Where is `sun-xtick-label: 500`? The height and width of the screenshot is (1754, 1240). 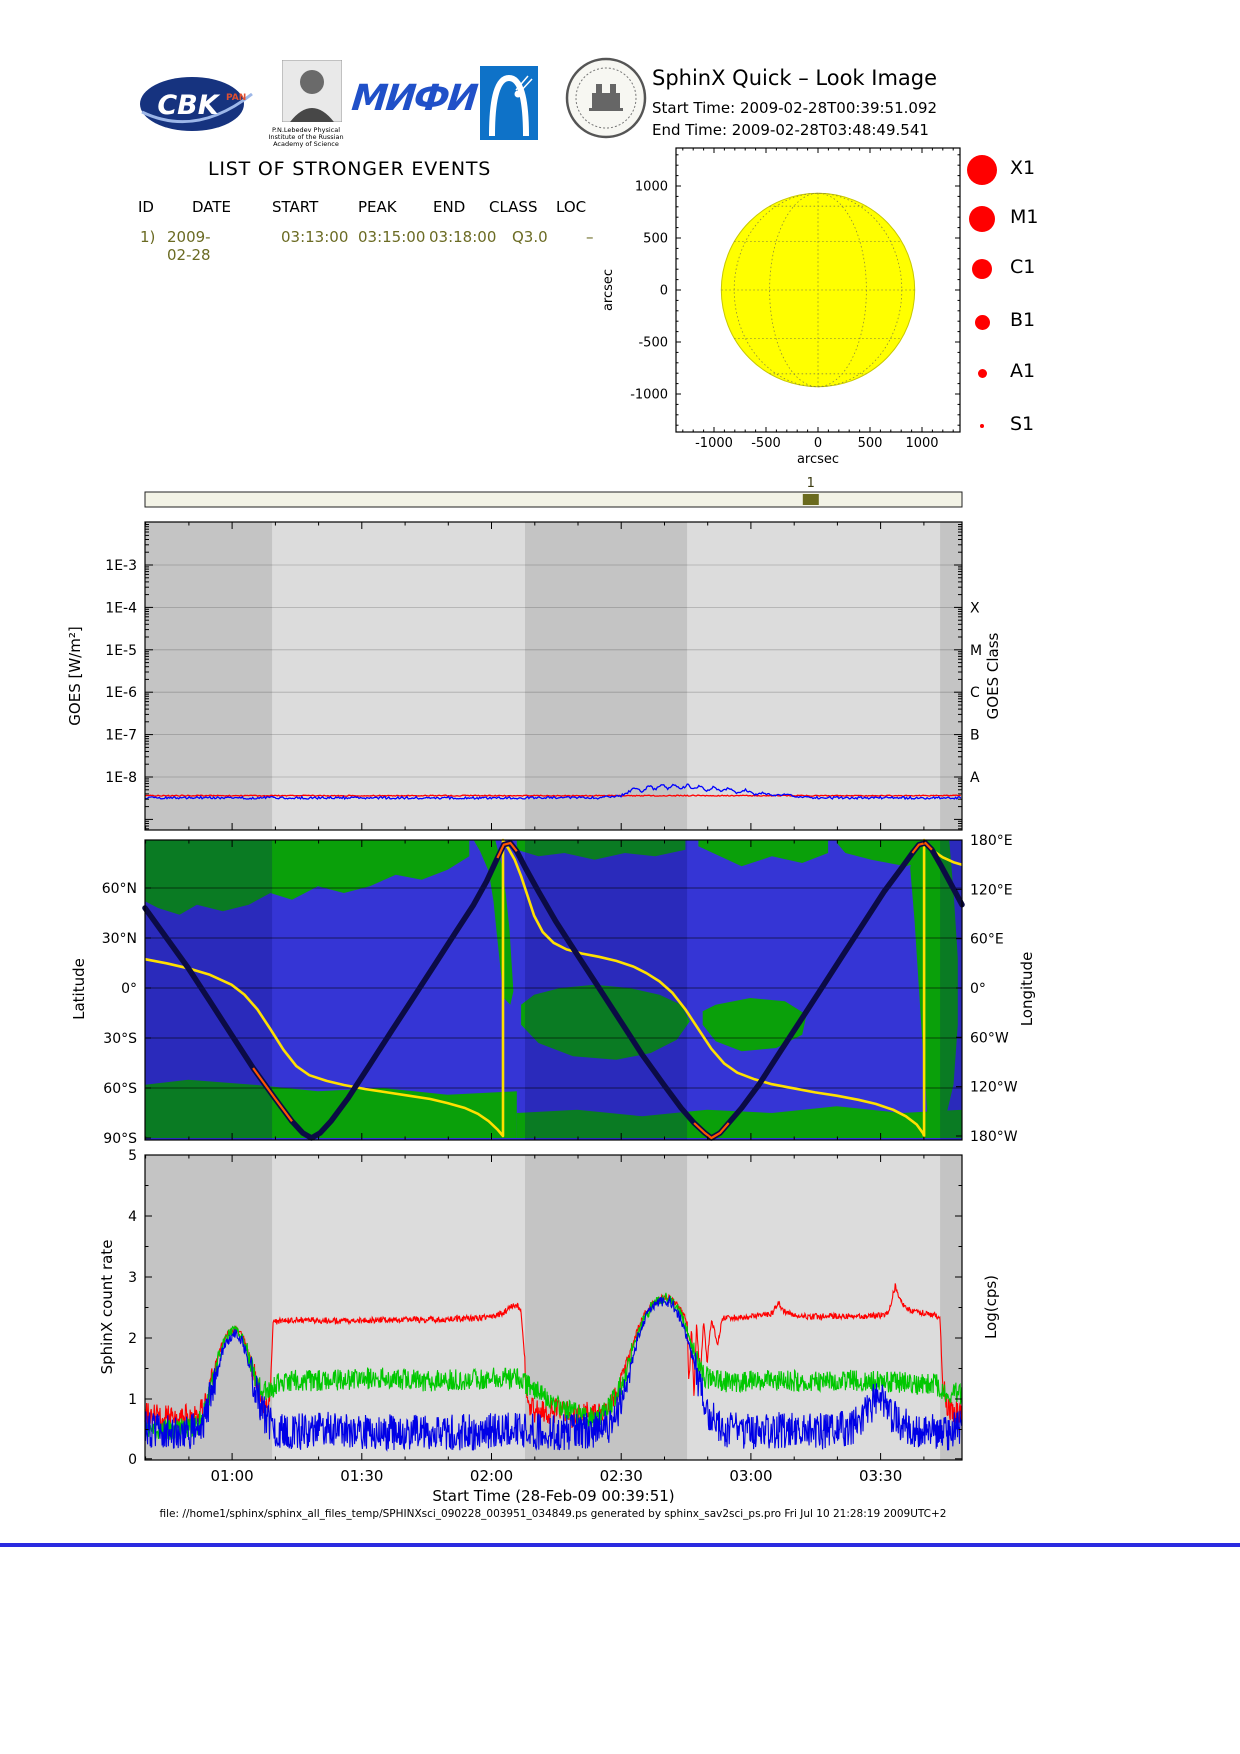 sun-xtick-label: 500 is located at coordinates (870, 443).